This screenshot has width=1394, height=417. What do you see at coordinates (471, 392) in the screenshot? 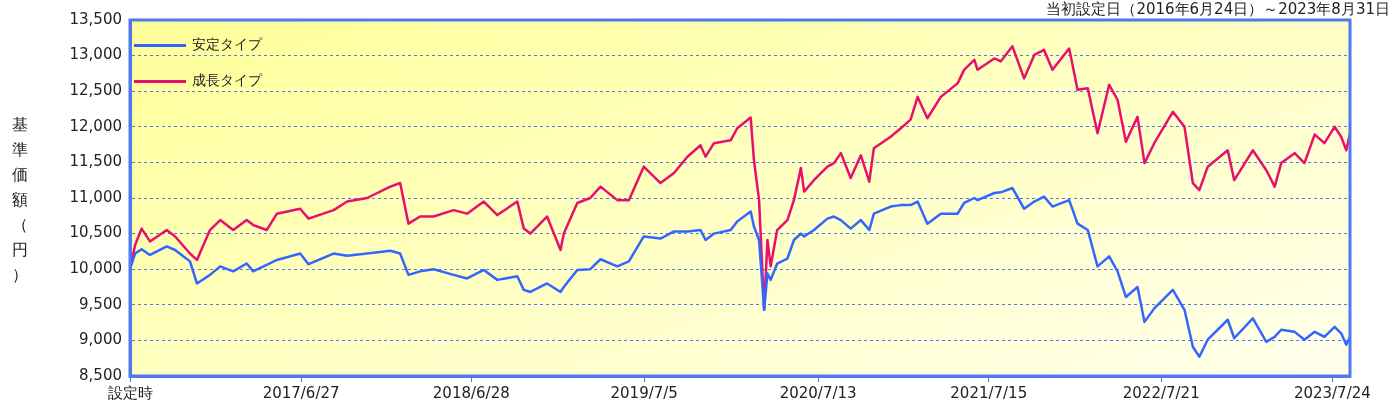
I see `x-tick-label: 2018/6/28` at bounding box center [471, 392].